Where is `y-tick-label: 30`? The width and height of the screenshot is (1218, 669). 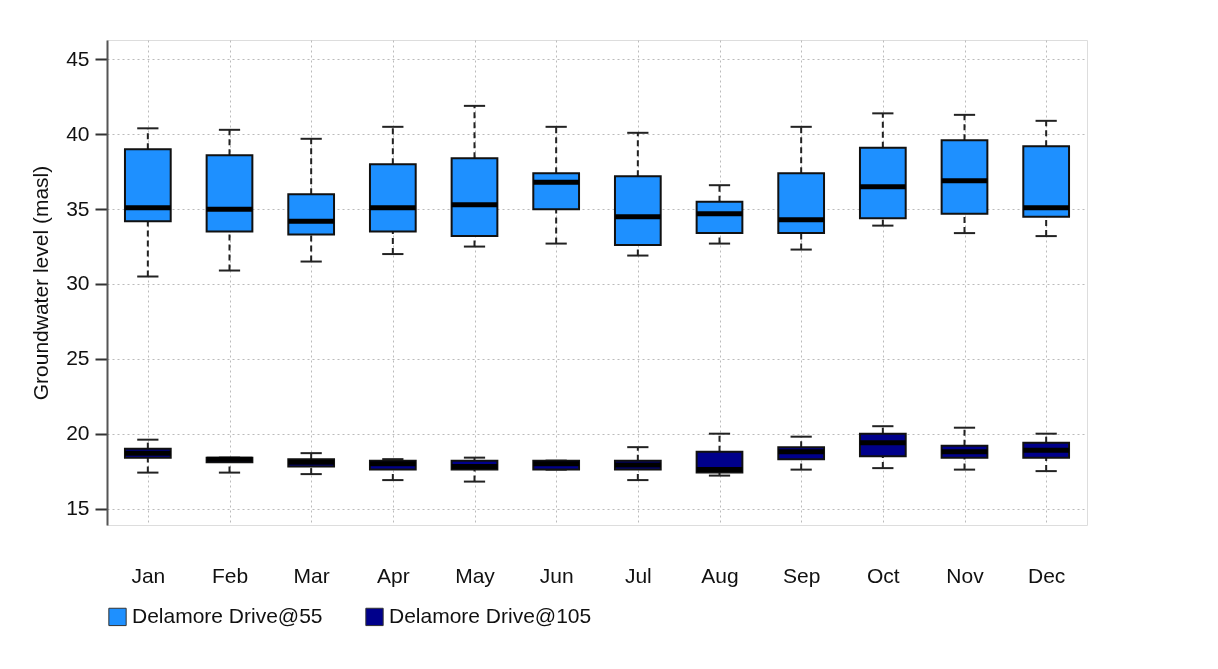
y-tick-label: 30 is located at coordinates (78, 283).